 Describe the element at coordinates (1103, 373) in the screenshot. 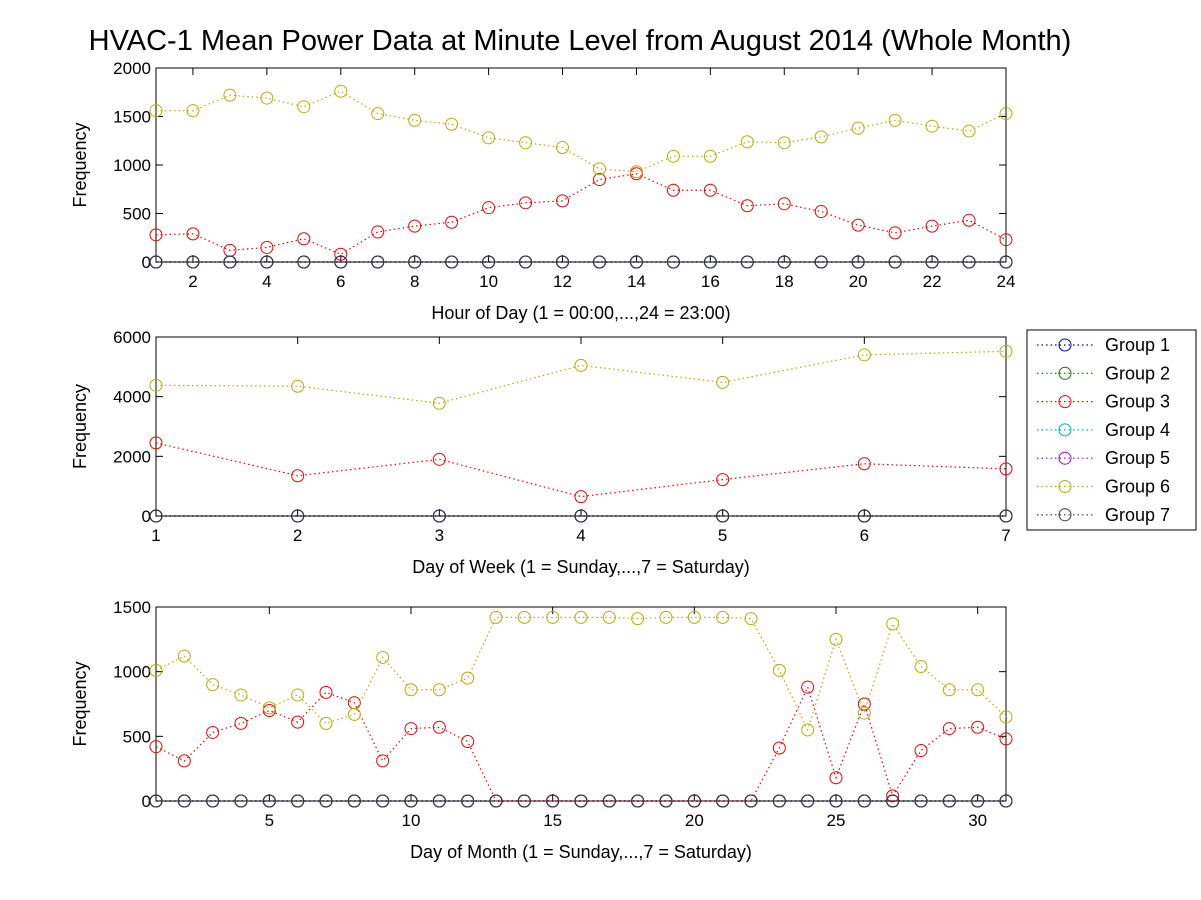

I see `legend-entry: Group 2` at that location.